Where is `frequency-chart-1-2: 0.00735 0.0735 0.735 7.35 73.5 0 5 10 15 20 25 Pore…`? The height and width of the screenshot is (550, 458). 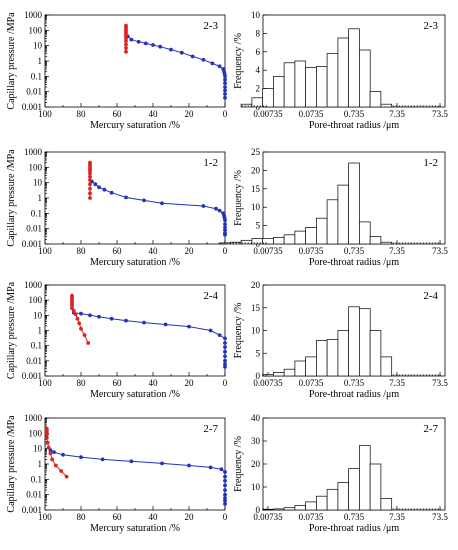
frequency-chart-1-2: 0.00735 0.0735 0.735 7.35 73.5 0 5 10 15 20 25 Pore… is located at coordinates (333, 207).